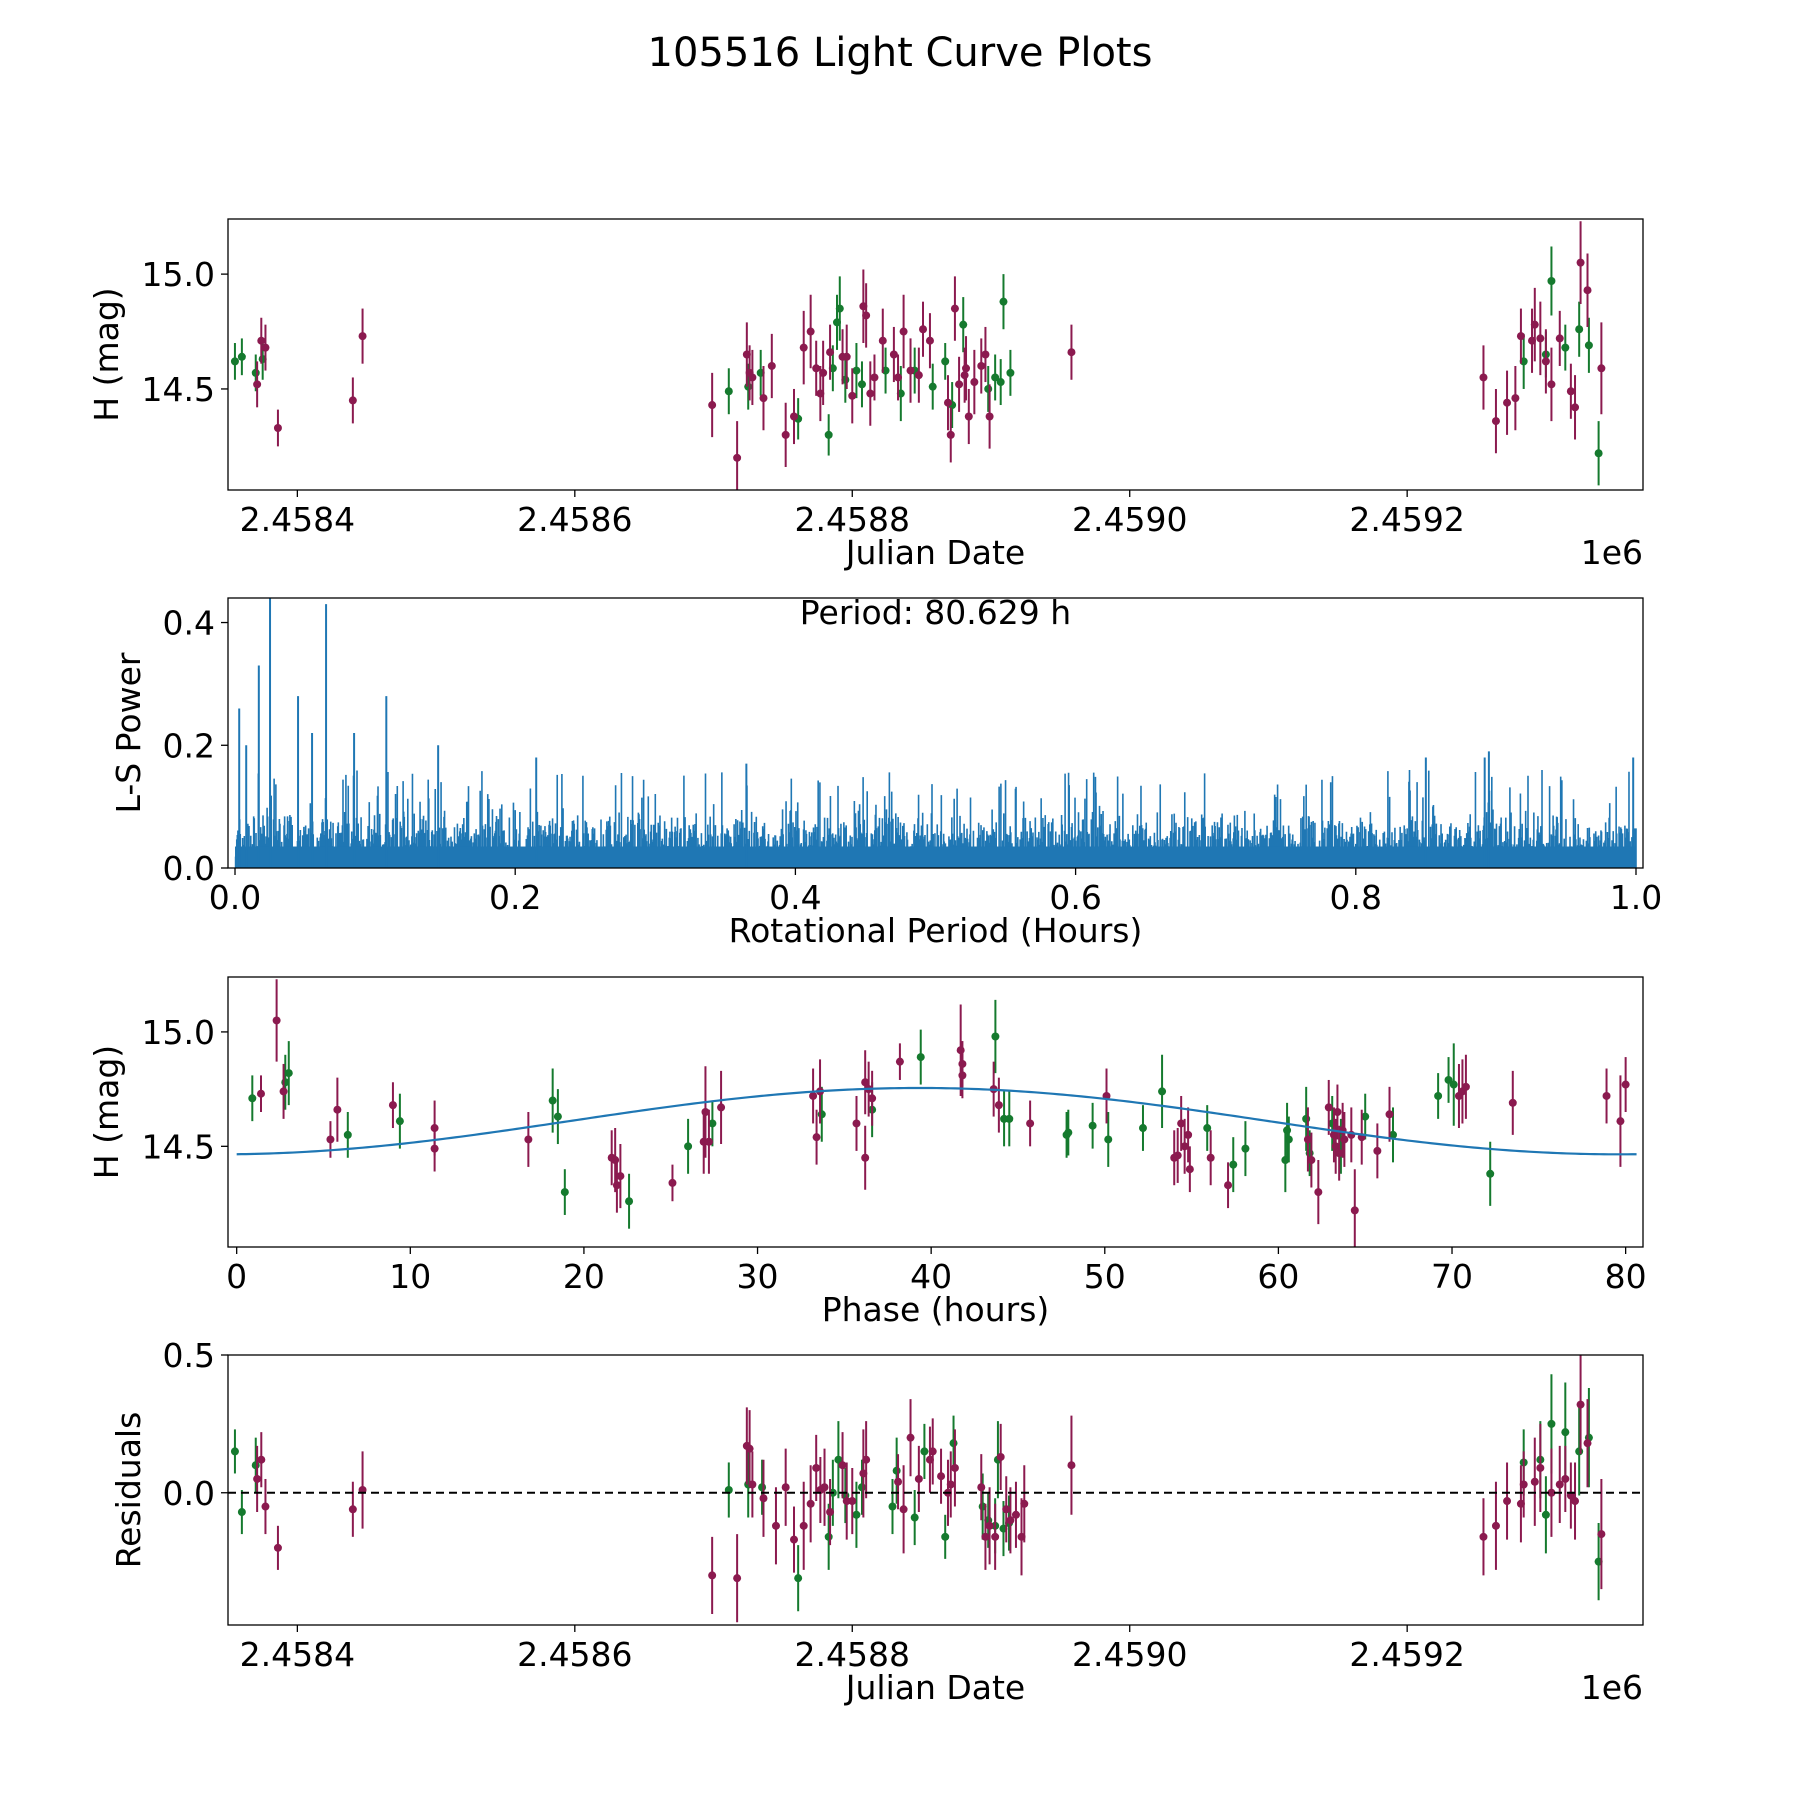  Describe the element at coordinates (852, 519) in the screenshot. I see `lightcurve-xtick-label: 2.4588` at that location.